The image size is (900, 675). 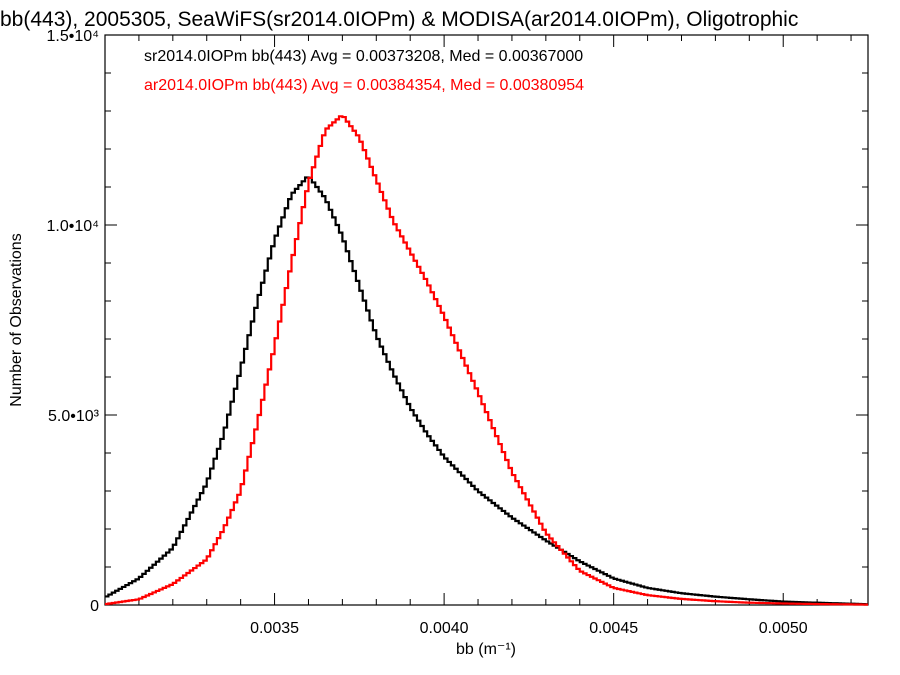 What do you see at coordinates (444, 628) in the screenshot?
I see `x-tick-label: 0.0040` at bounding box center [444, 628].